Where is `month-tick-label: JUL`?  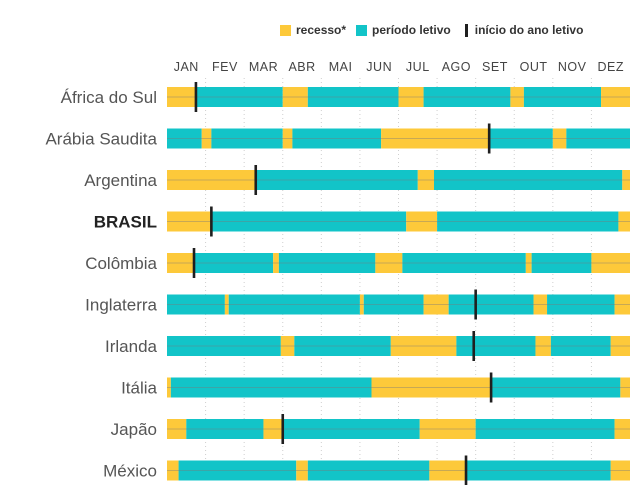
month-tick-label: JUL is located at coordinates (418, 67).